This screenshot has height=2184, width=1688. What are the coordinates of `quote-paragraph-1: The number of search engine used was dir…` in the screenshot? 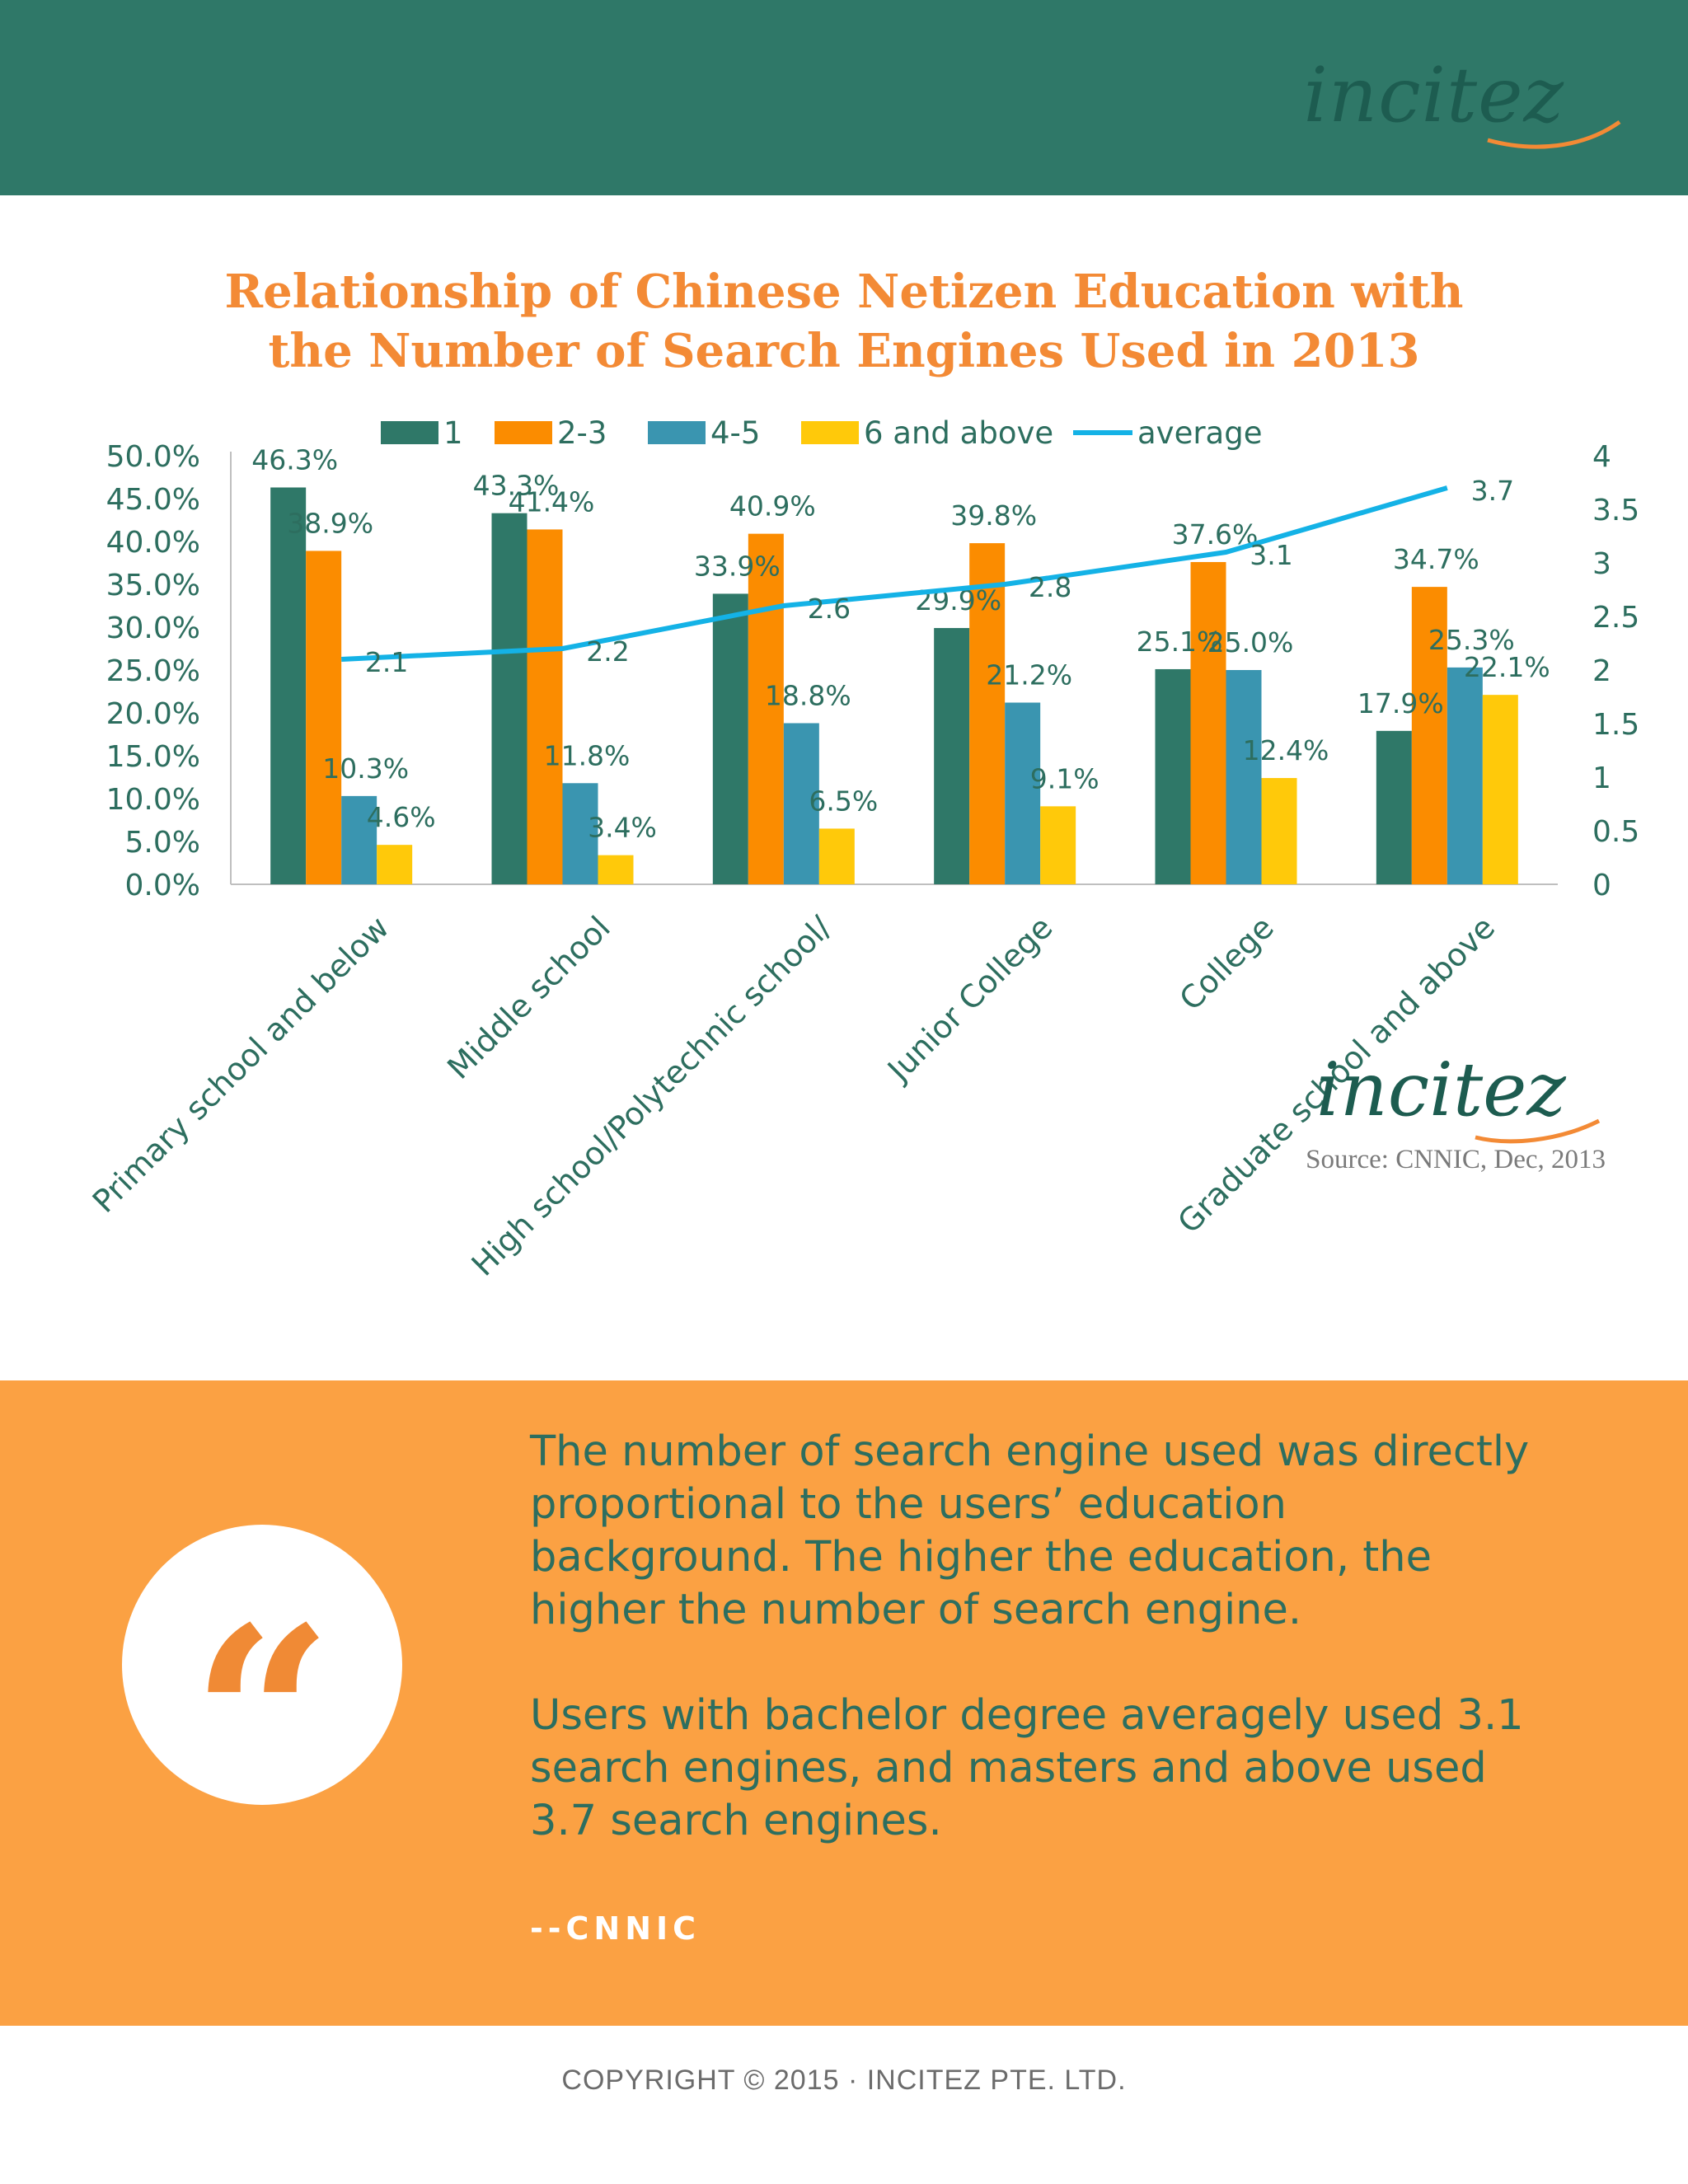 It's located at (1066, 1531).